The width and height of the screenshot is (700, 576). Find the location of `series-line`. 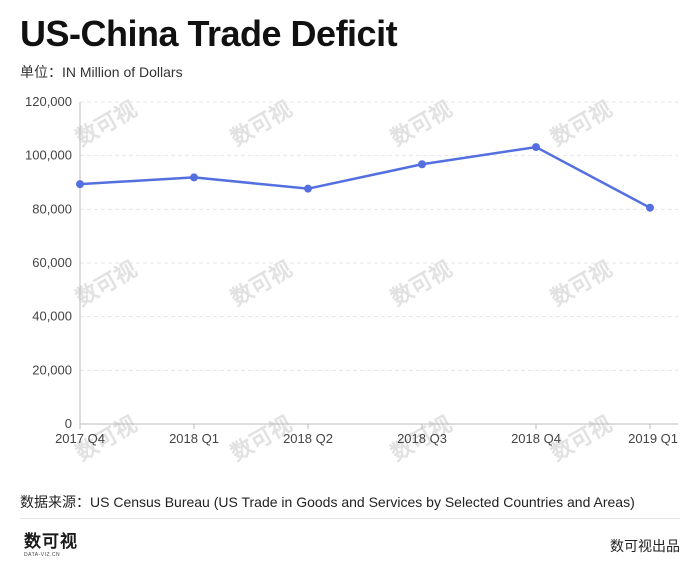

series-line is located at coordinates (365, 177).